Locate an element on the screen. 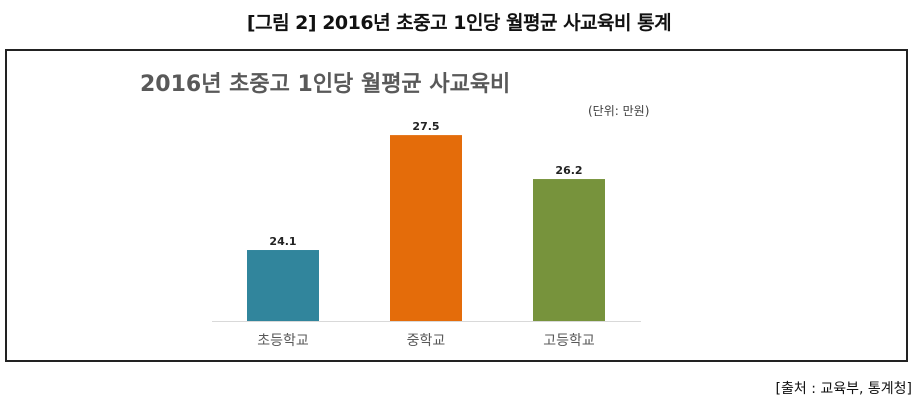  data-label: 27.5 is located at coordinates (426, 127).